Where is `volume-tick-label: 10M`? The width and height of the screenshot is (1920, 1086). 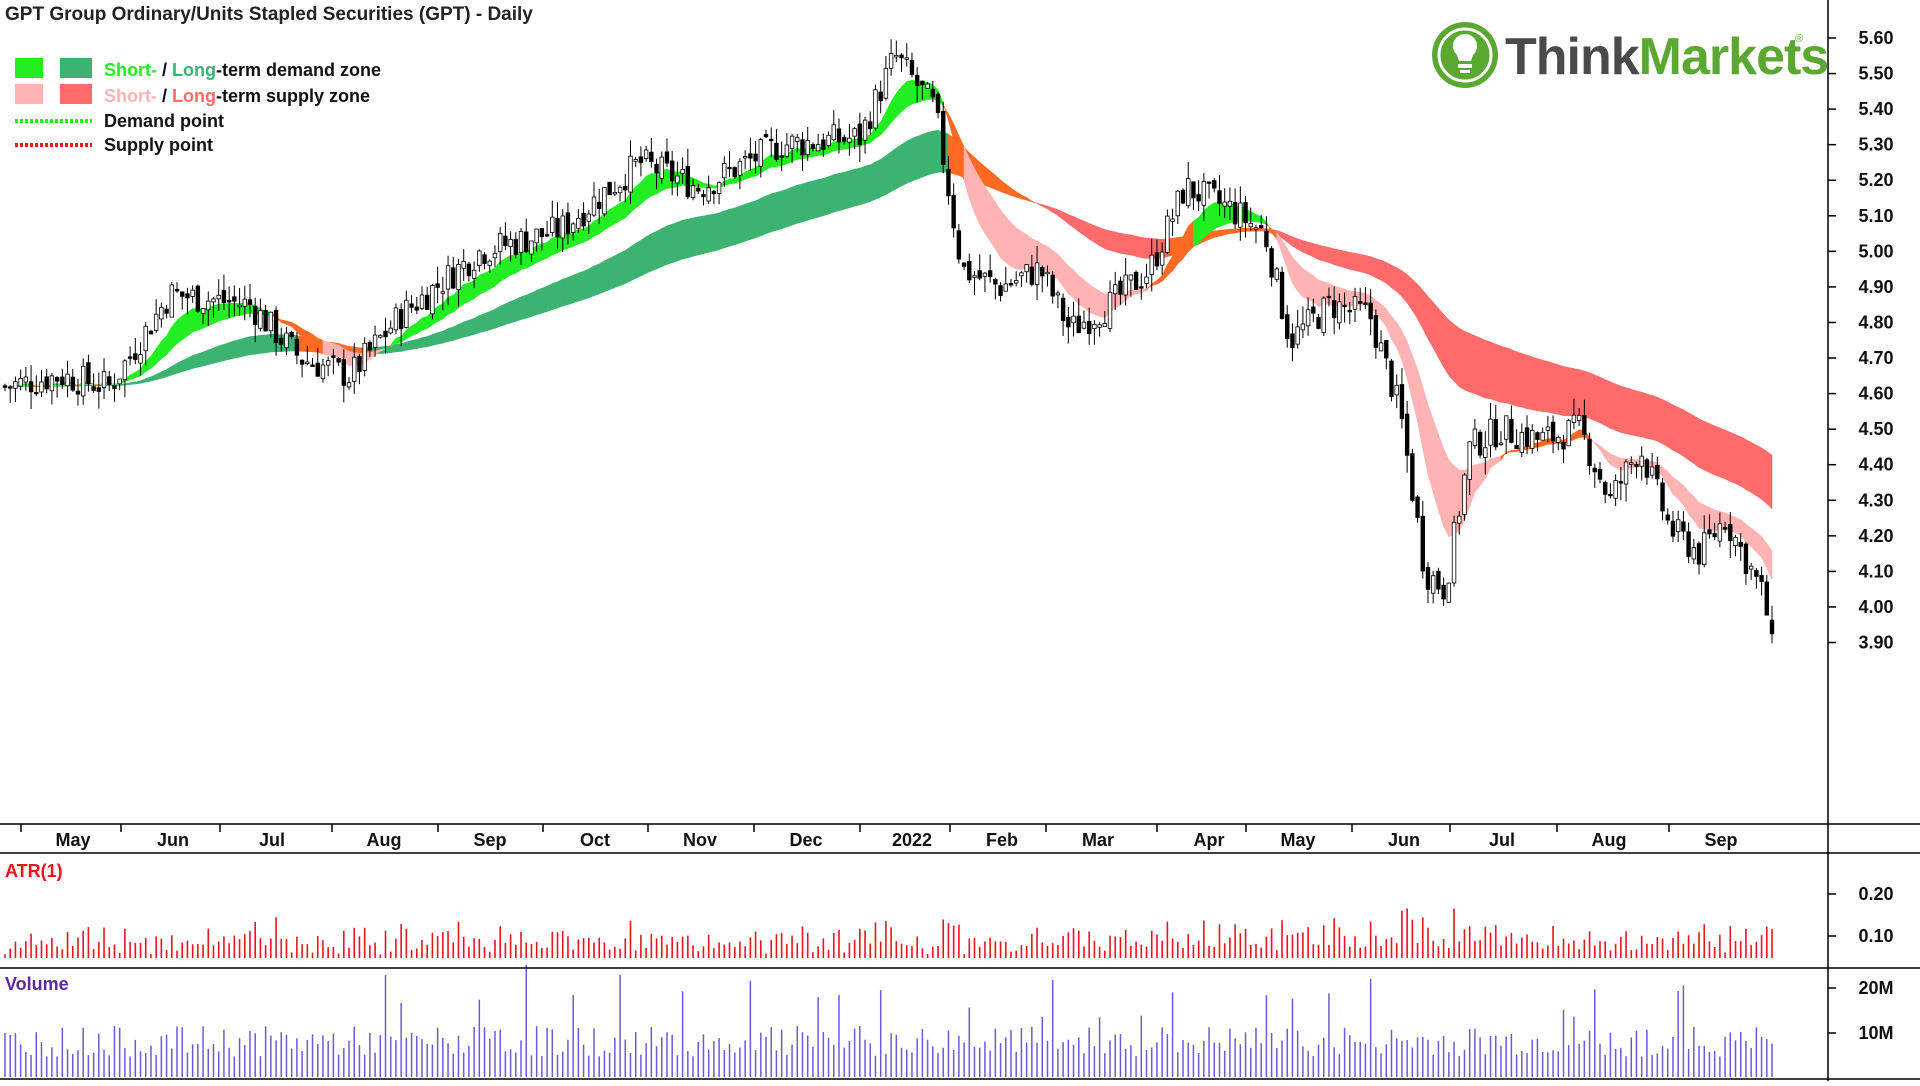 volume-tick-label: 10M is located at coordinates (1875, 1033).